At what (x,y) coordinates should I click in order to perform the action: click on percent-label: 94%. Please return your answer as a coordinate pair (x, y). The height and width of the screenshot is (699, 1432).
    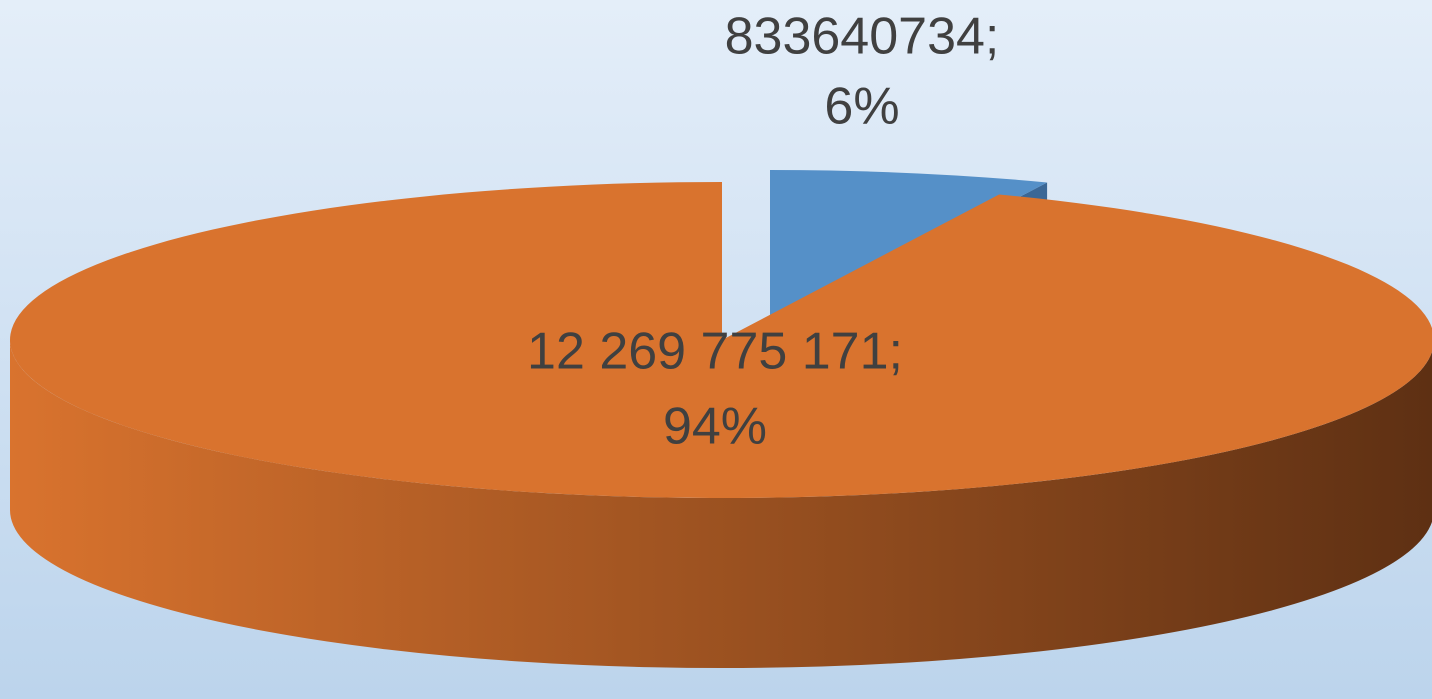
    Looking at the image, I should click on (715, 427).